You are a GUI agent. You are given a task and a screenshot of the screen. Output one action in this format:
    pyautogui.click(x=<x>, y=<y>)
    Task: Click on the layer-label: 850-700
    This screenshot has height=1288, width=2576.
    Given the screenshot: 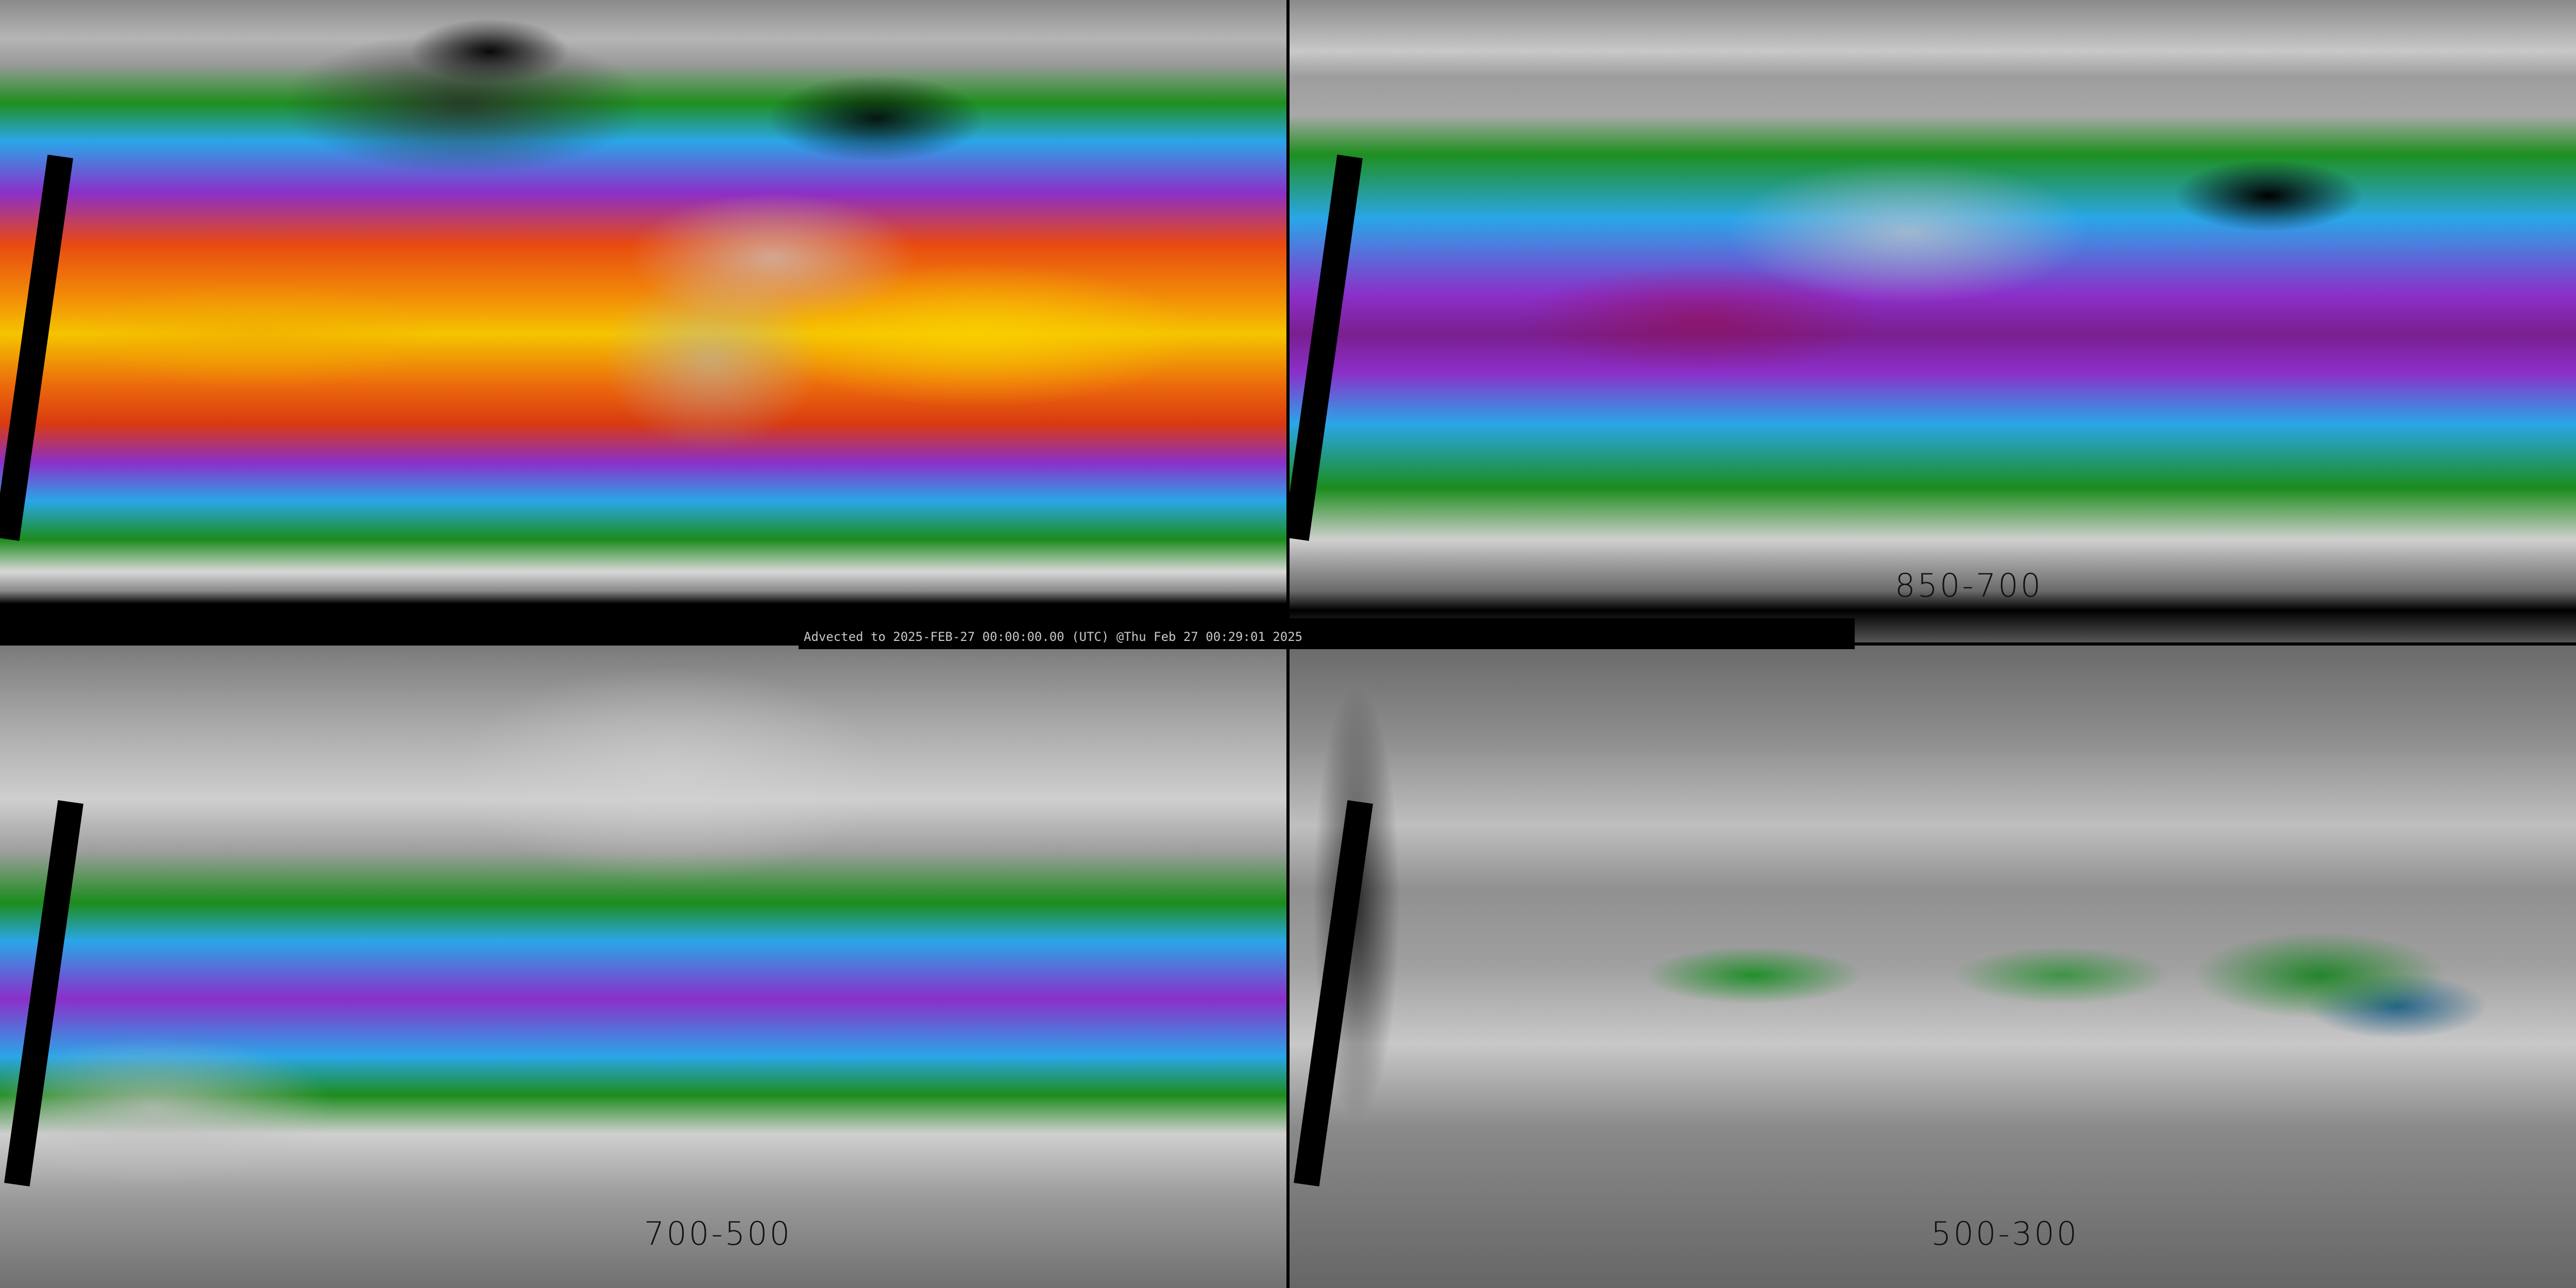 What is the action you would take?
    pyautogui.click(x=1969, y=585)
    